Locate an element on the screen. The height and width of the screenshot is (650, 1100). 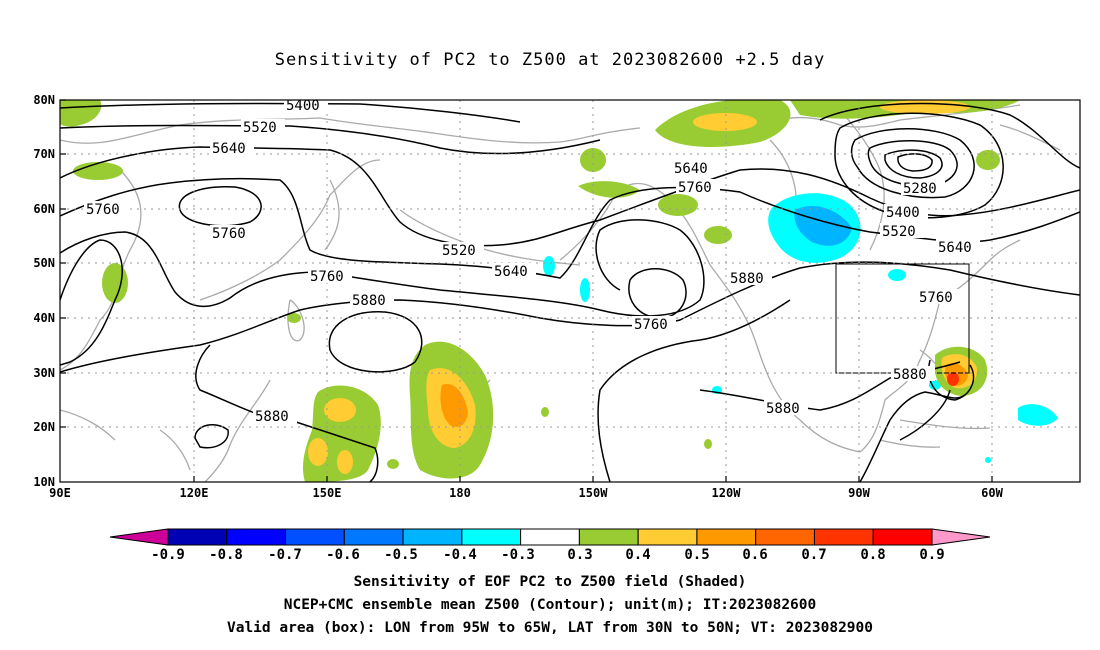
contour-label-5640-b: 5640 is located at coordinates (514, 271).